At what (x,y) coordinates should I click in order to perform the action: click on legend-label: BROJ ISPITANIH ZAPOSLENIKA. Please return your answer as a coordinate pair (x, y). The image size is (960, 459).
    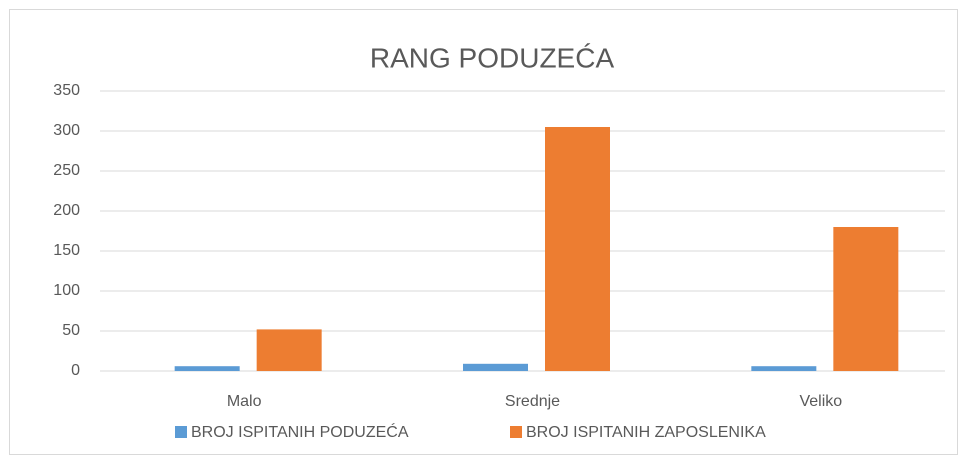
    Looking at the image, I should click on (646, 432).